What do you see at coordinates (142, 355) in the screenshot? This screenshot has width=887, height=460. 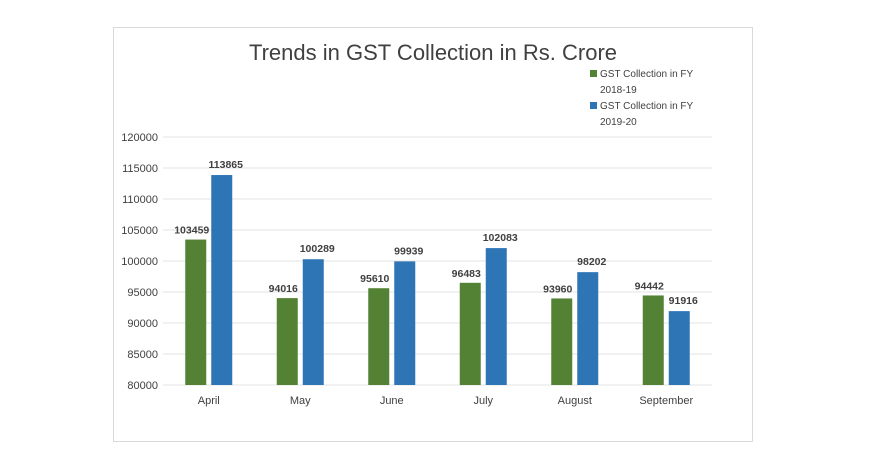 I see `y-tick-label: 85000` at bounding box center [142, 355].